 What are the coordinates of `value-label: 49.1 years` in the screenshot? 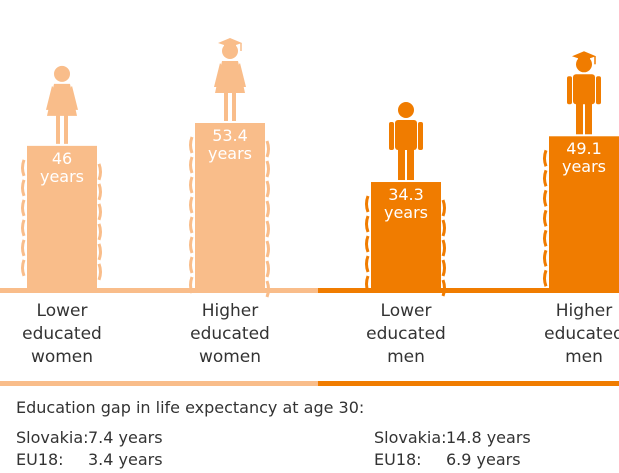 It's located at (584, 158).